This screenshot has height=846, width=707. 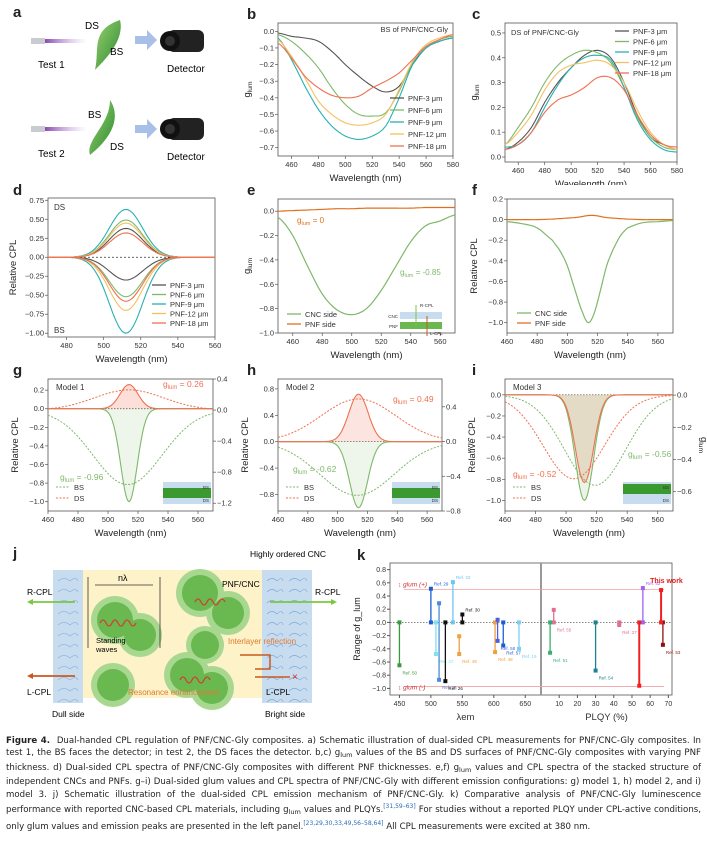 I want to click on x-tick-label: 60, so click(x=650, y=704).